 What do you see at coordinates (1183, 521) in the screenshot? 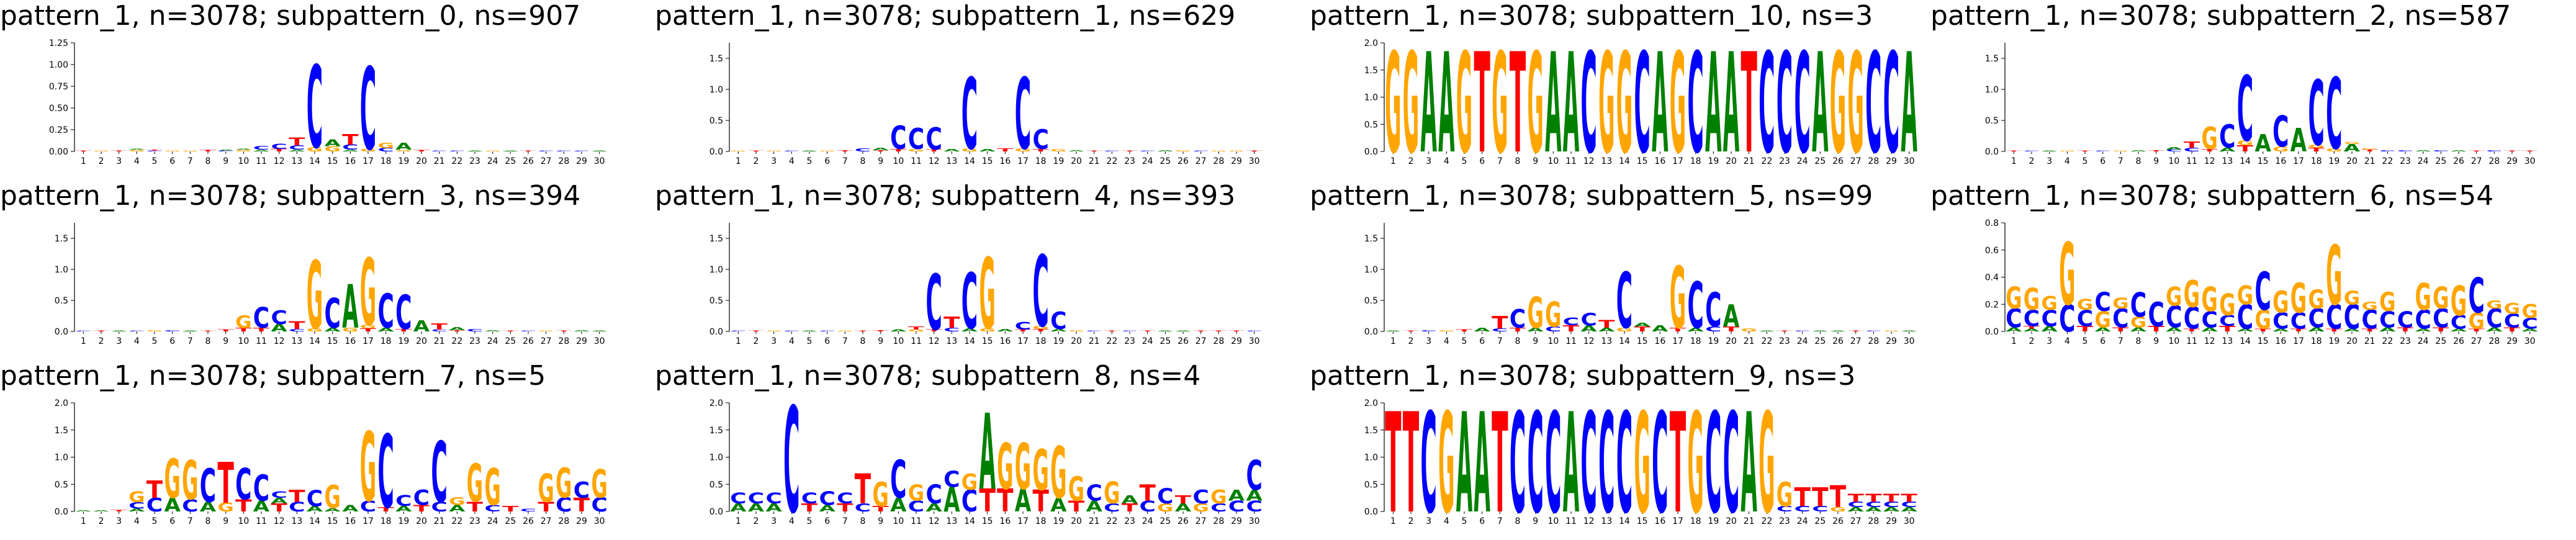
I see `x-tick-label: 26` at bounding box center [1183, 521].